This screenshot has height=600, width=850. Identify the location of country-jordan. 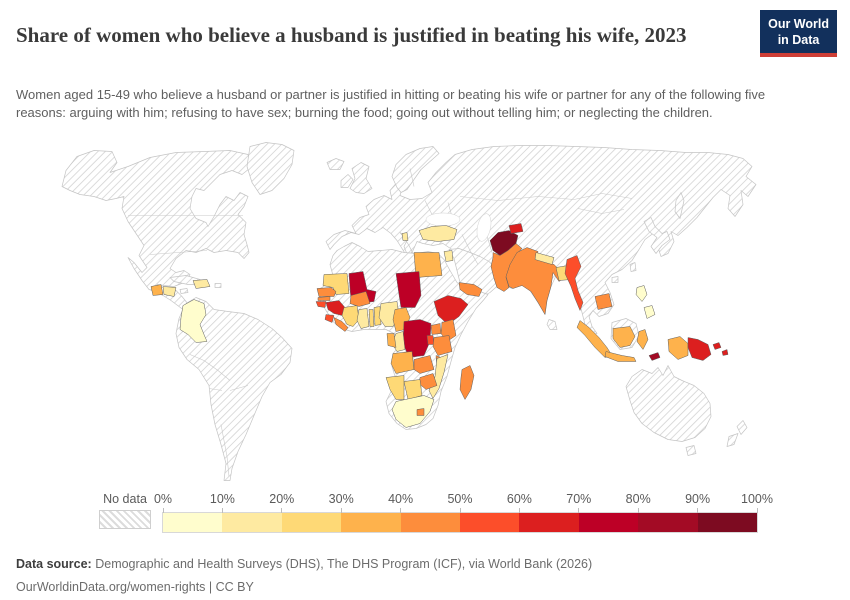
(448, 256).